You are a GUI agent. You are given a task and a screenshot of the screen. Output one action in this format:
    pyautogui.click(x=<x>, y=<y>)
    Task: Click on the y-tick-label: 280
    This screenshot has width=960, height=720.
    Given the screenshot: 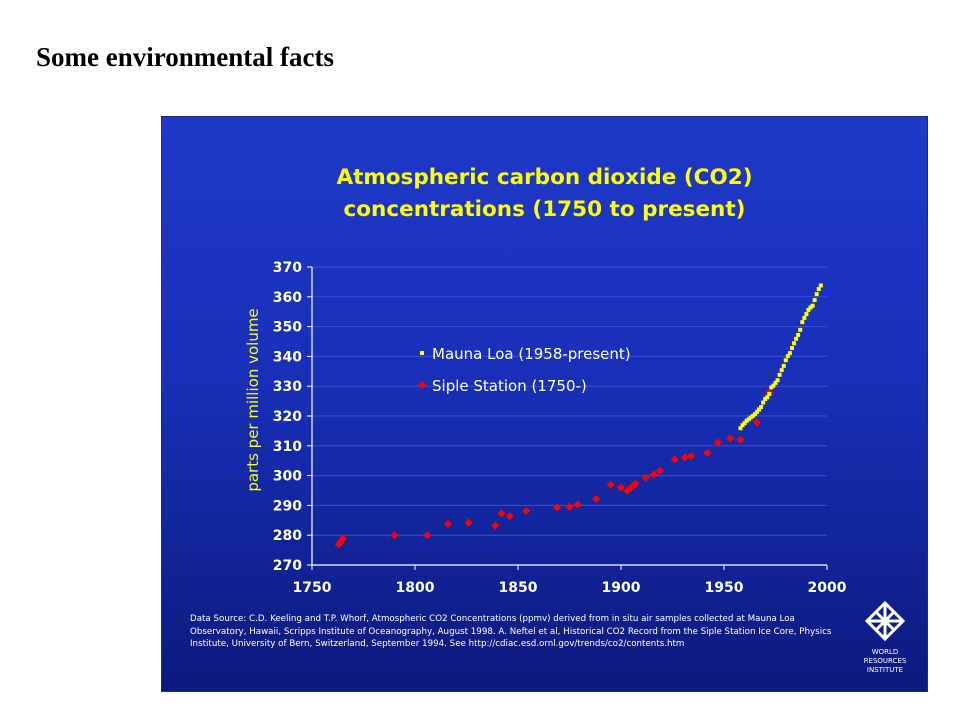 What is the action you would take?
    pyautogui.click(x=287, y=536)
    